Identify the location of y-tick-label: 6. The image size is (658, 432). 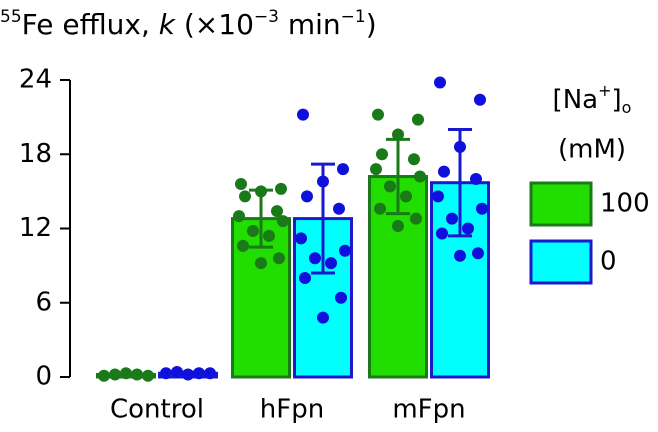
(43, 302).